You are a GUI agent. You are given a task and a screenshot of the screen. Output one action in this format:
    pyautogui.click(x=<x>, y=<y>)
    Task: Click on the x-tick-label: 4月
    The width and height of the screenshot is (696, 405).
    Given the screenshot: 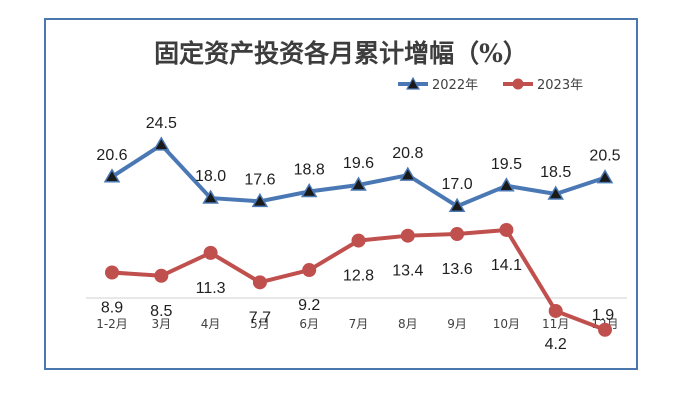 What is the action you would take?
    pyautogui.click(x=211, y=324)
    